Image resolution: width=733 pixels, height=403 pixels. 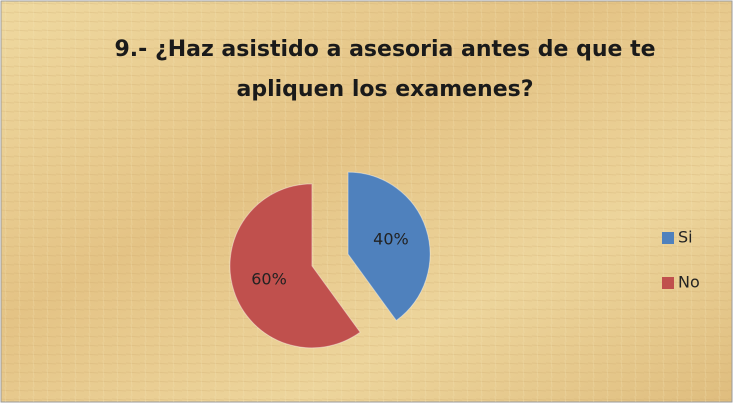 What do you see at coordinates (391, 239) in the screenshot?
I see `data-label: 40%` at bounding box center [391, 239].